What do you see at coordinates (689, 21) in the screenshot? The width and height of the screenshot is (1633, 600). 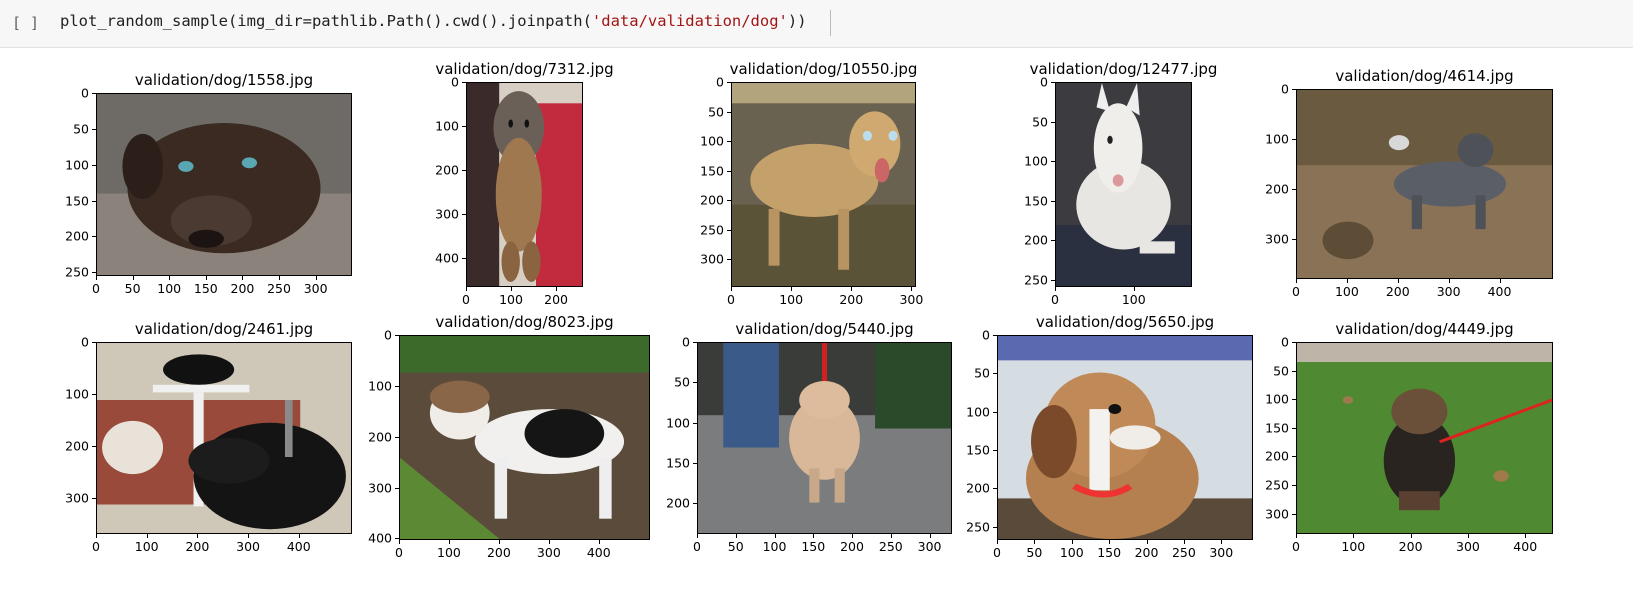 I see `code-string: 'data/validation/dog'` at bounding box center [689, 21].